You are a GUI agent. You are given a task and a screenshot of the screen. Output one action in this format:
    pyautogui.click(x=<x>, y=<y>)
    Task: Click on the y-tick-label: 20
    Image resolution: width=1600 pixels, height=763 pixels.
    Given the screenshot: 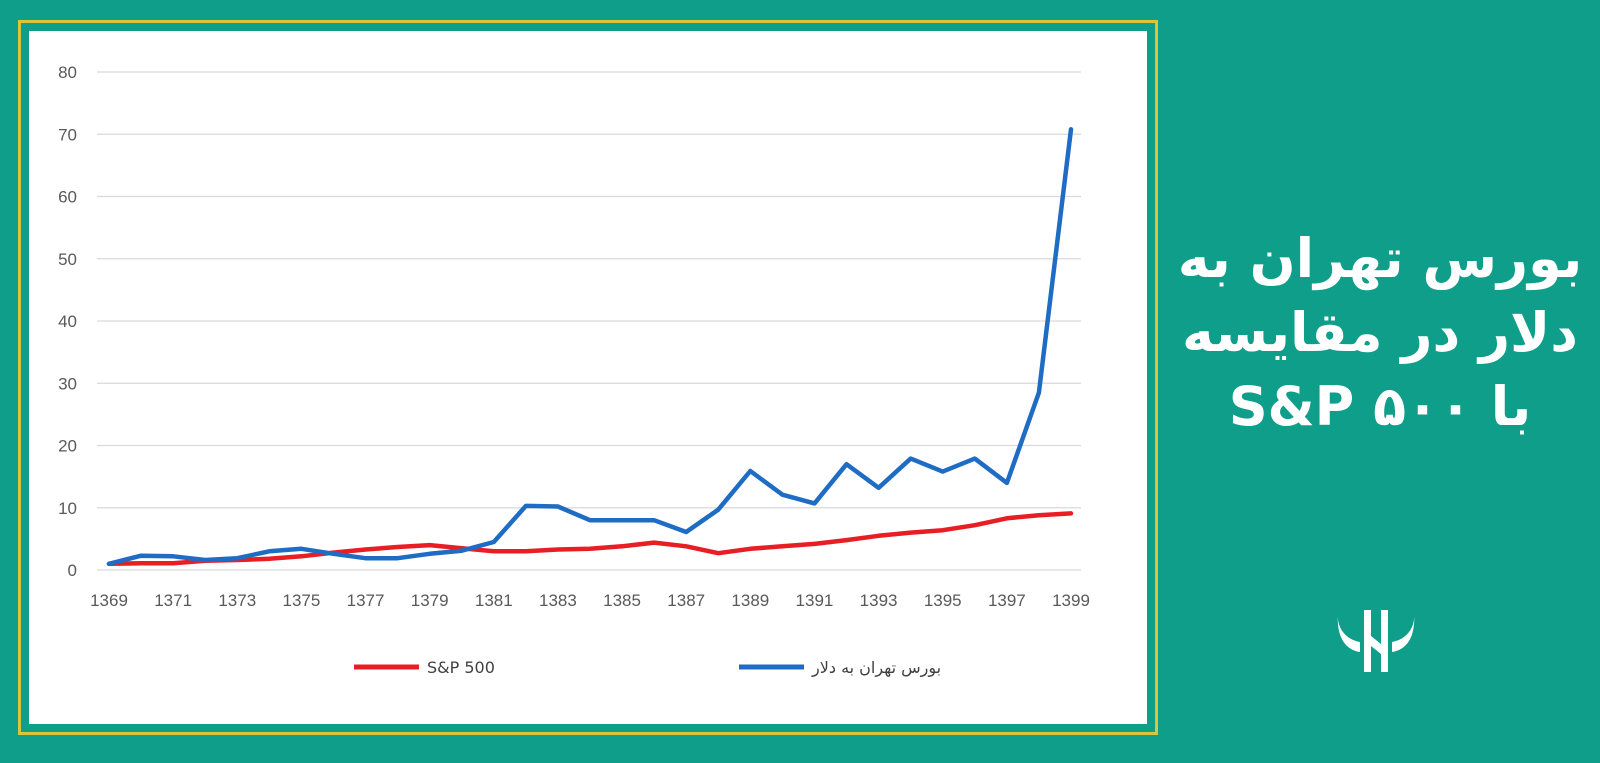 What is the action you would take?
    pyautogui.click(x=67, y=446)
    